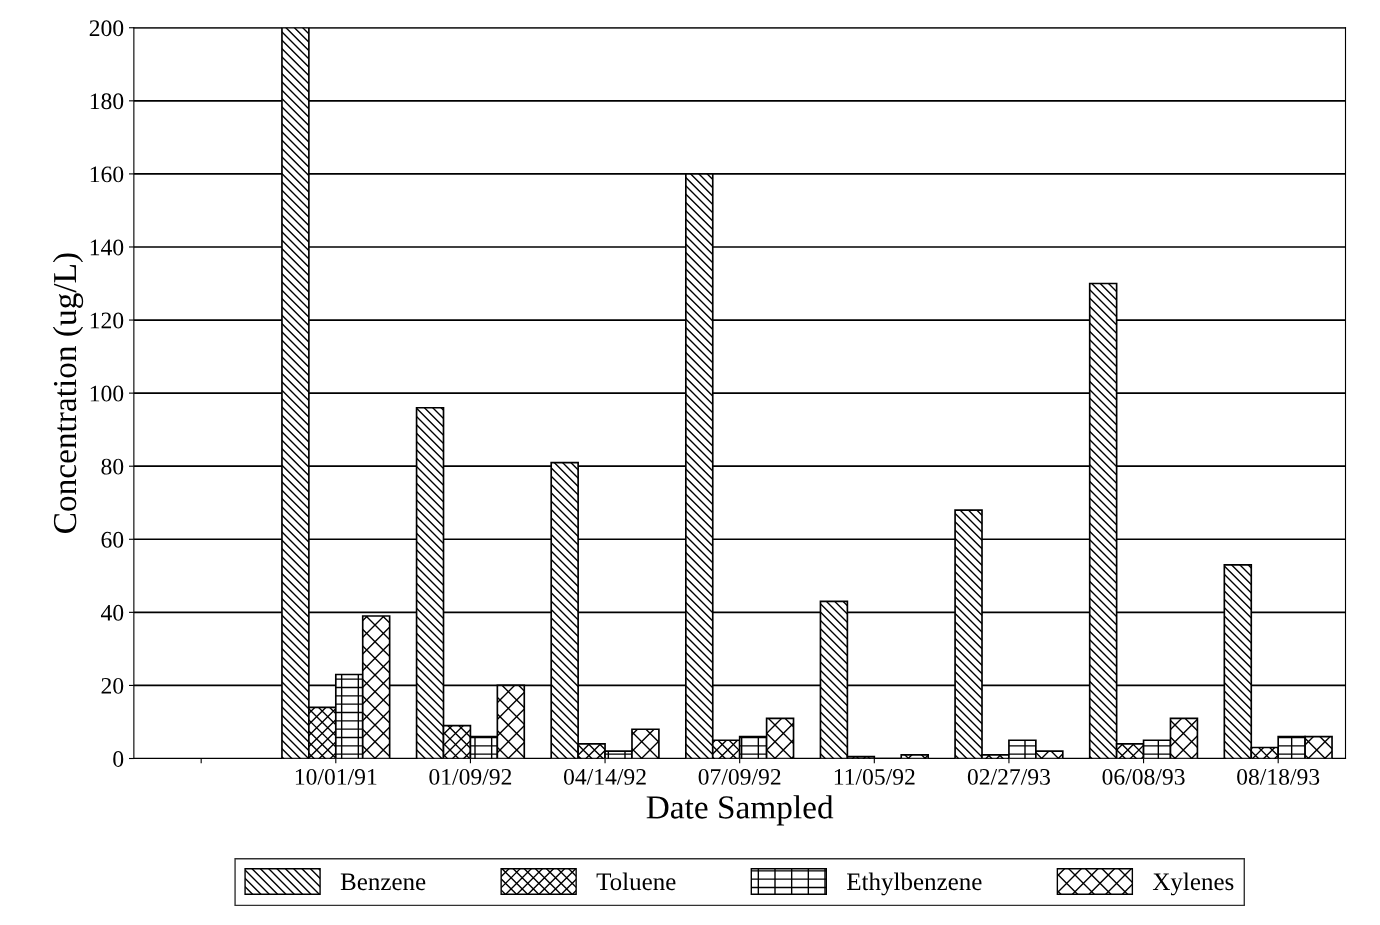 The width and height of the screenshot is (1380, 925). I want to click on x-tick-label: 04/14/92, so click(604, 776).